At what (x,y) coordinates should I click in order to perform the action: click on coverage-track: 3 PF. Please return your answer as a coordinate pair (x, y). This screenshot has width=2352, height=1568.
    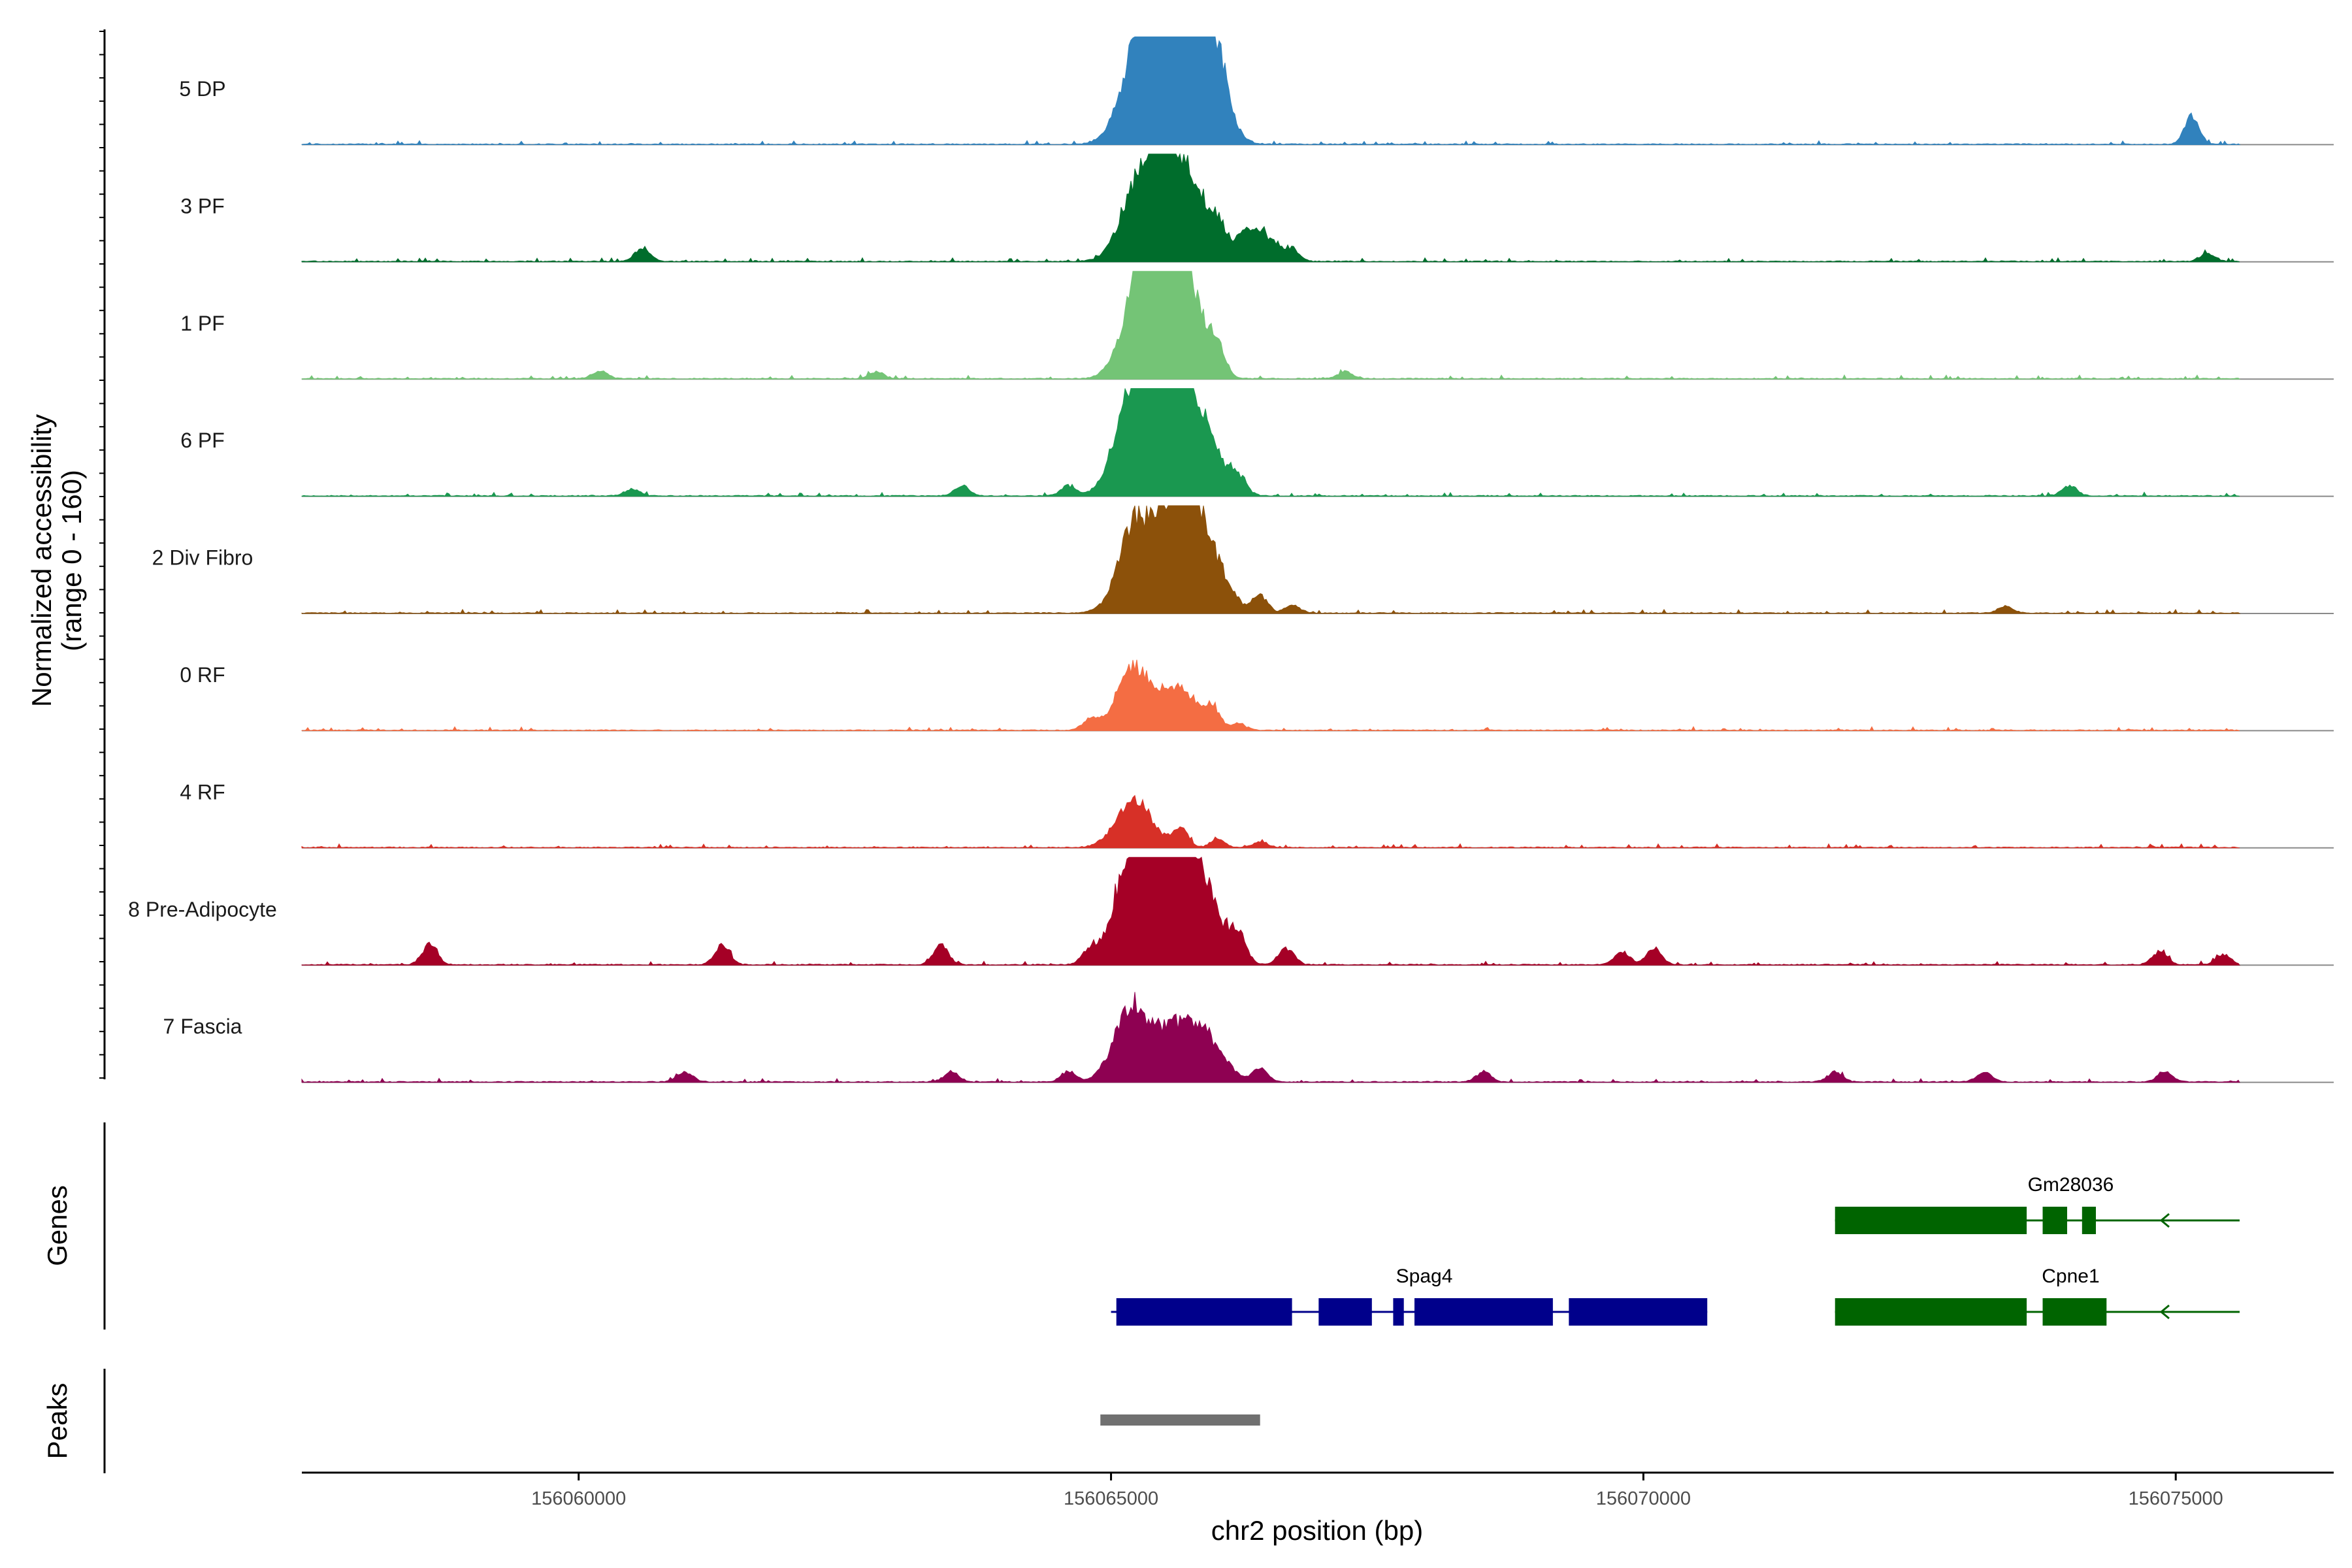
    Looking at the image, I should click on (1257, 208).